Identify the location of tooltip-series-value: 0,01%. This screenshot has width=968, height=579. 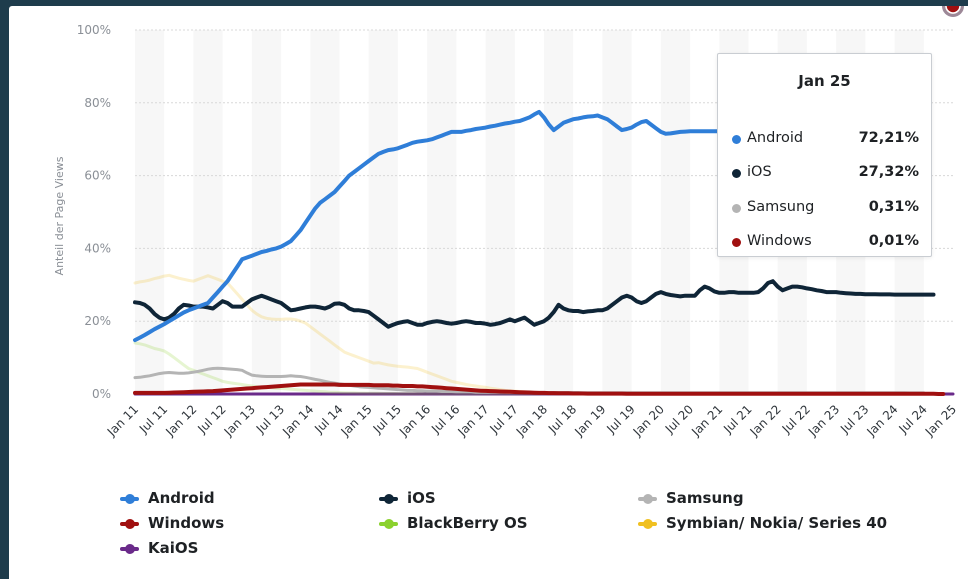
(893, 241).